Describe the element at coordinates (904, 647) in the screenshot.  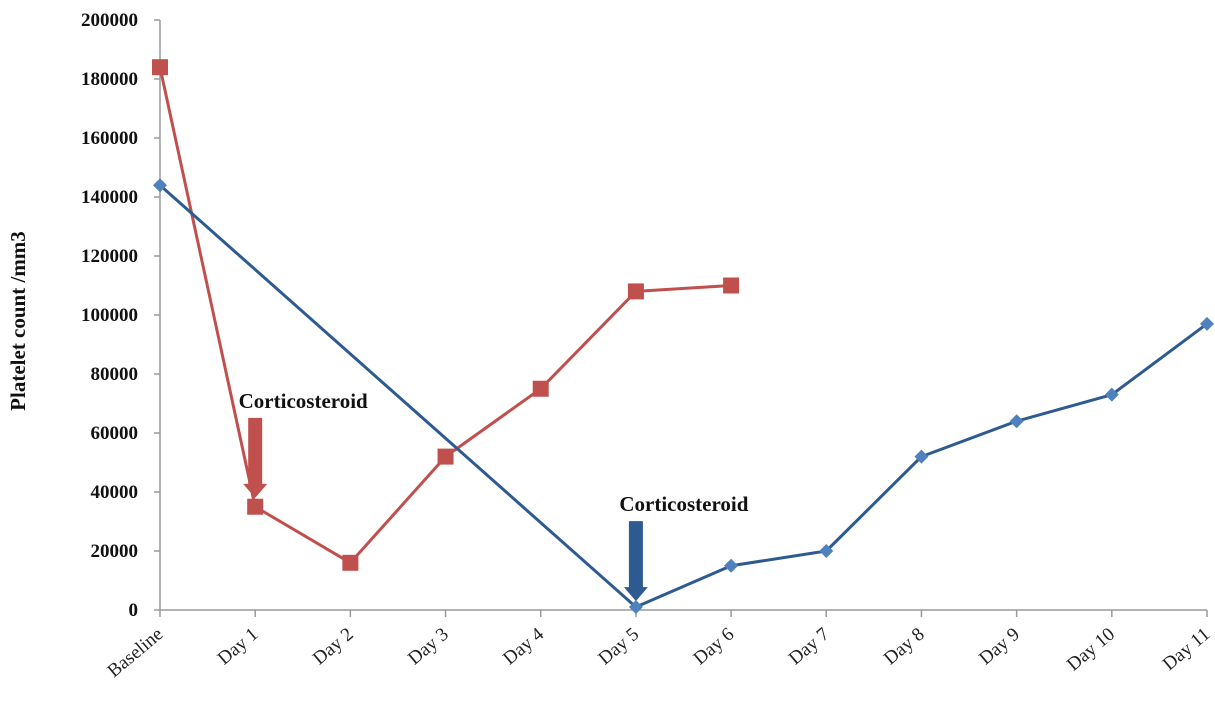
I see `x-tick-label: Day 8` at that location.